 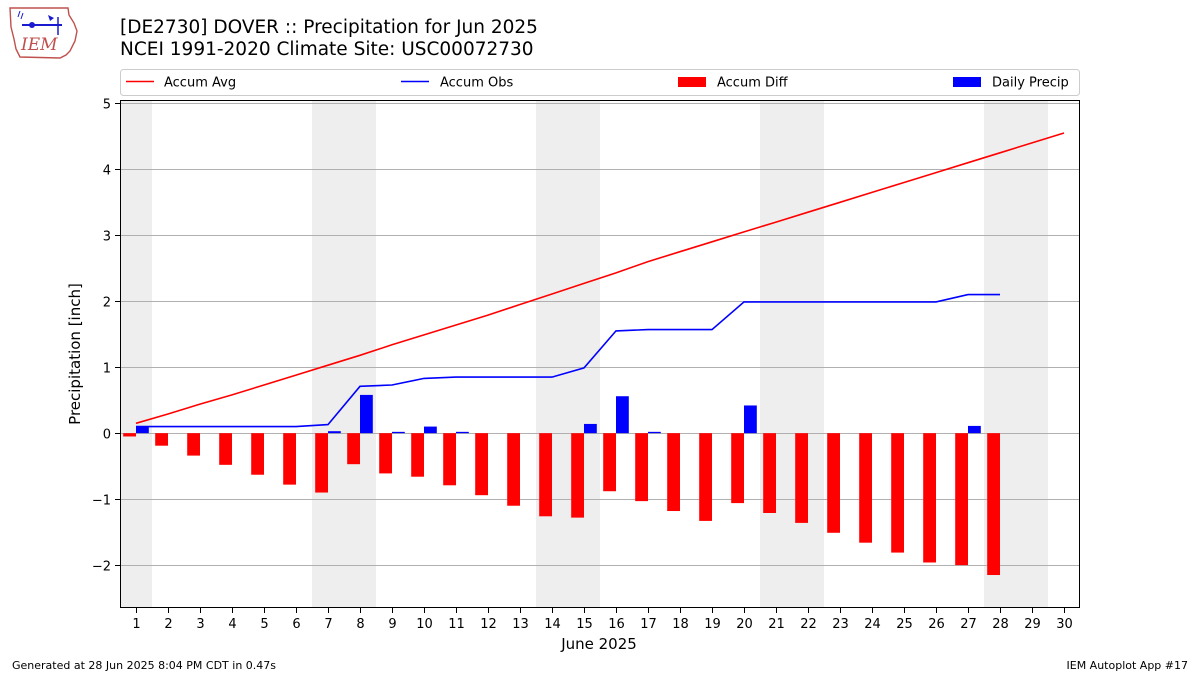 I want to click on x-axis-label: June 2025, so click(x=598, y=644).